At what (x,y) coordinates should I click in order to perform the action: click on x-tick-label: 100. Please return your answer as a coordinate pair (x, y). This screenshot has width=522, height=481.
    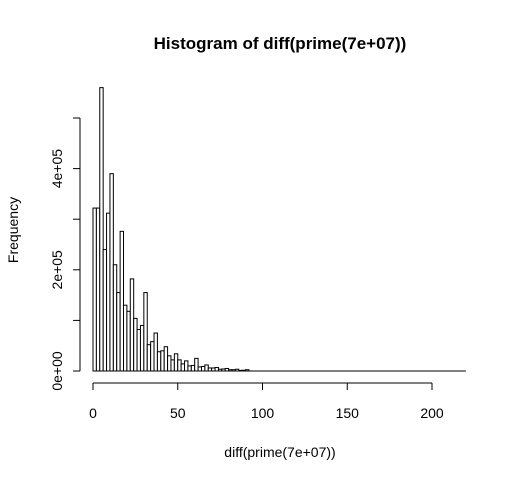
    Looking at the image, I should click on (263, 413).